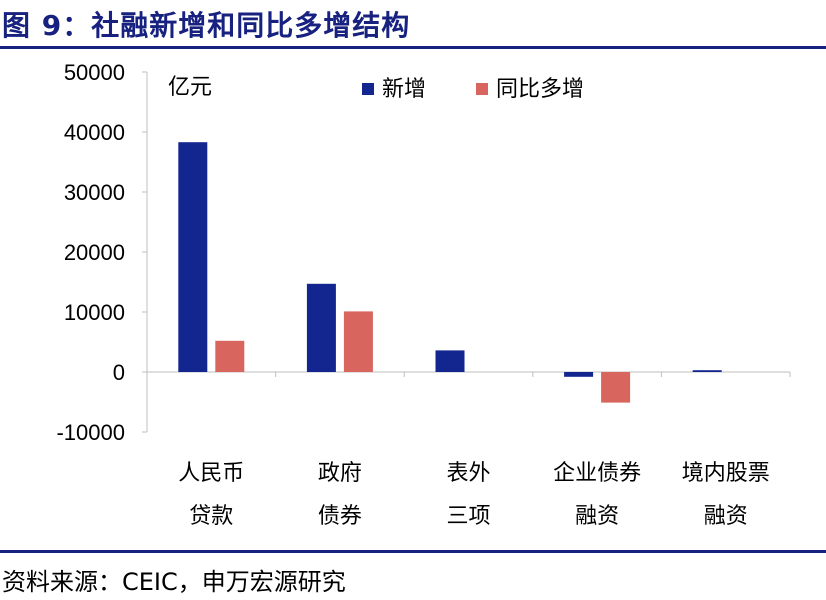 Image resolution: width=826 pixels, height=600 pixels. Describe the element at coordinates (413, 551) in the screenshot. I see `source-divider` at that location.